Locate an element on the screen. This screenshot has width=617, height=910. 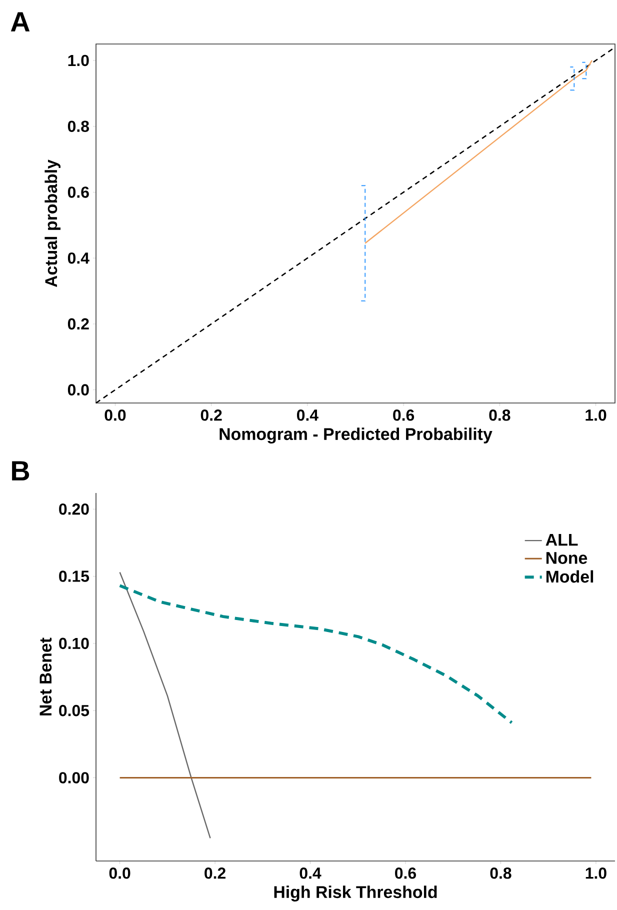
y-tick-label: 1.0 is located at coordinates (78, 60).